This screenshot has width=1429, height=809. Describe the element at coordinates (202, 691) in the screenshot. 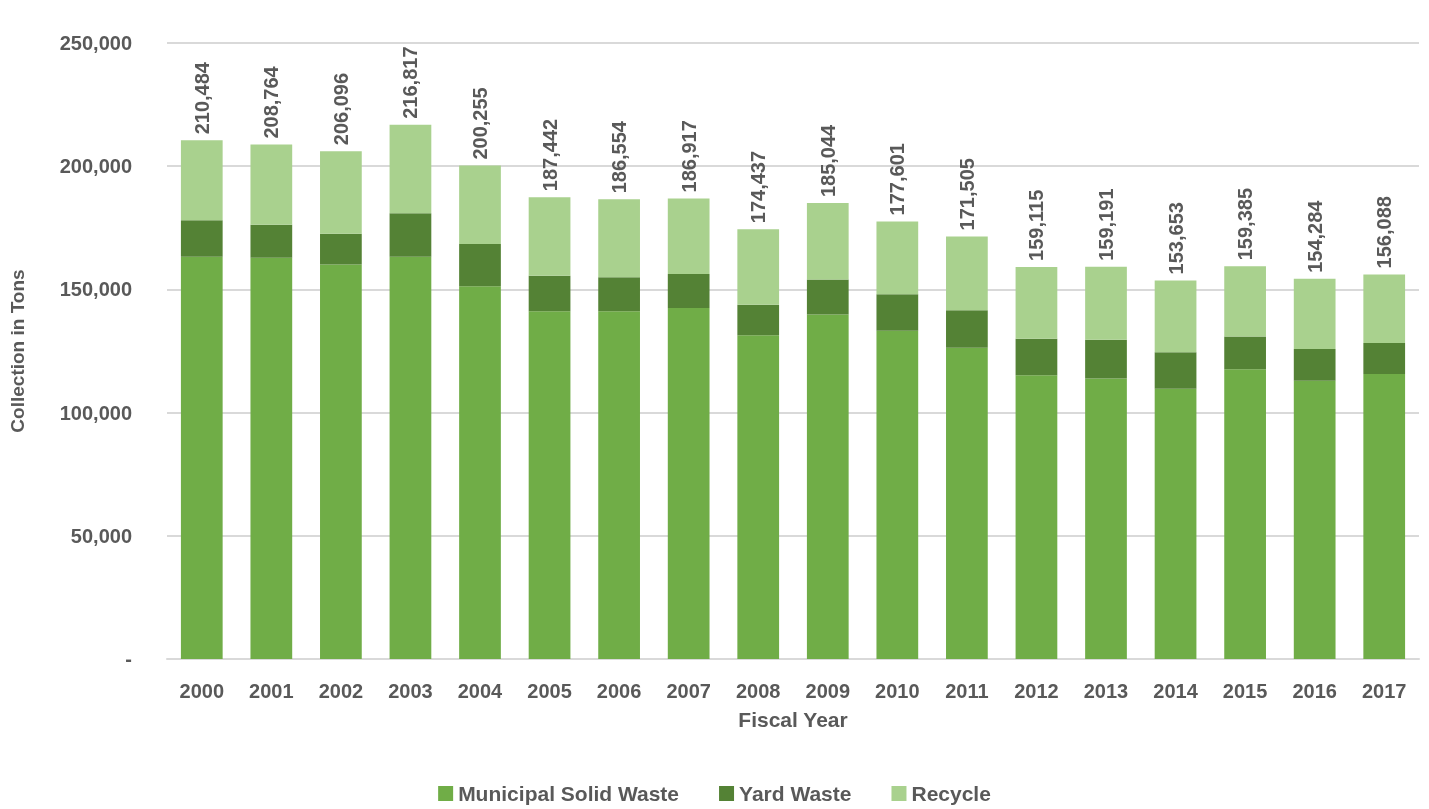

I see `x-tick-label: 2000` at that location.